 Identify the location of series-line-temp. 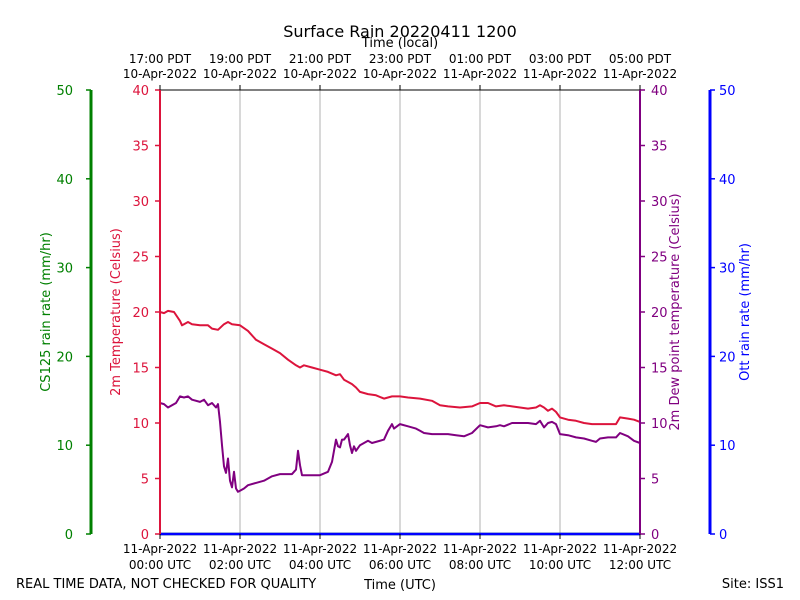
(400, 367).